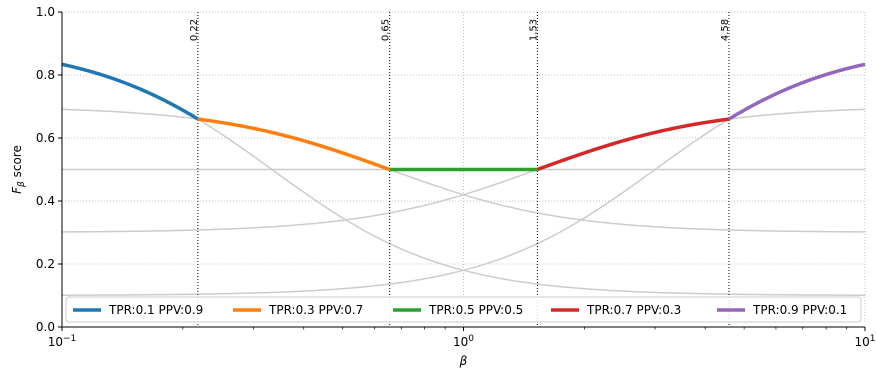 This screenshot has width=876, height=370. I want to click on legend-entry-label: TPR:0.7 PPV:0.3, so click(633, 310).